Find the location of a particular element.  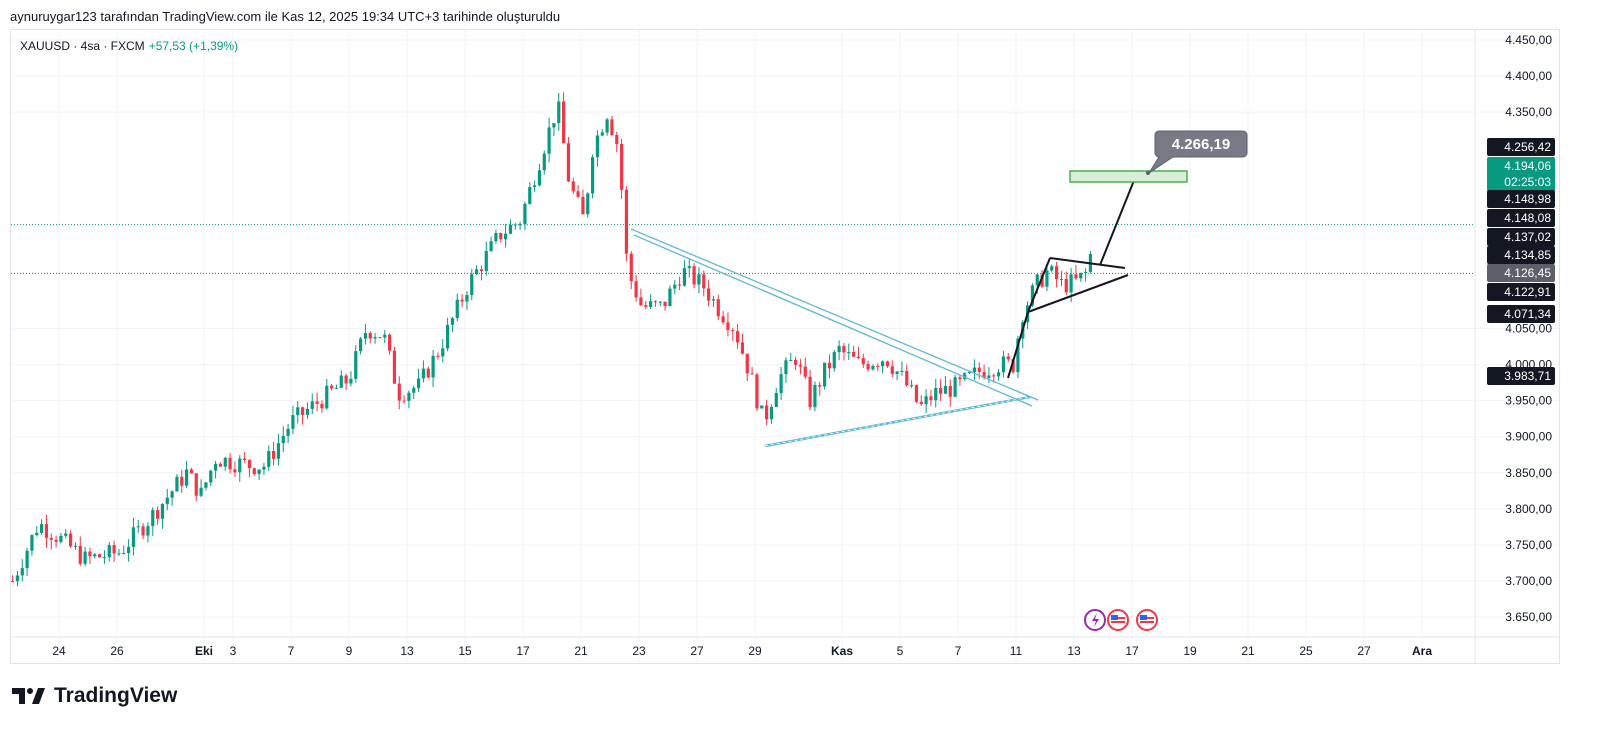

price-badge-label: 4.148,98 is located at coordinates (1527, 199).